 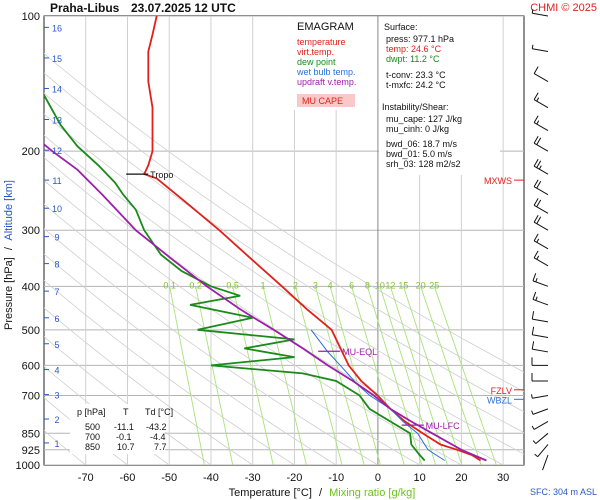 I want to click on surface-temp: temp: 24.6 °C, so click(x=414, y=49).